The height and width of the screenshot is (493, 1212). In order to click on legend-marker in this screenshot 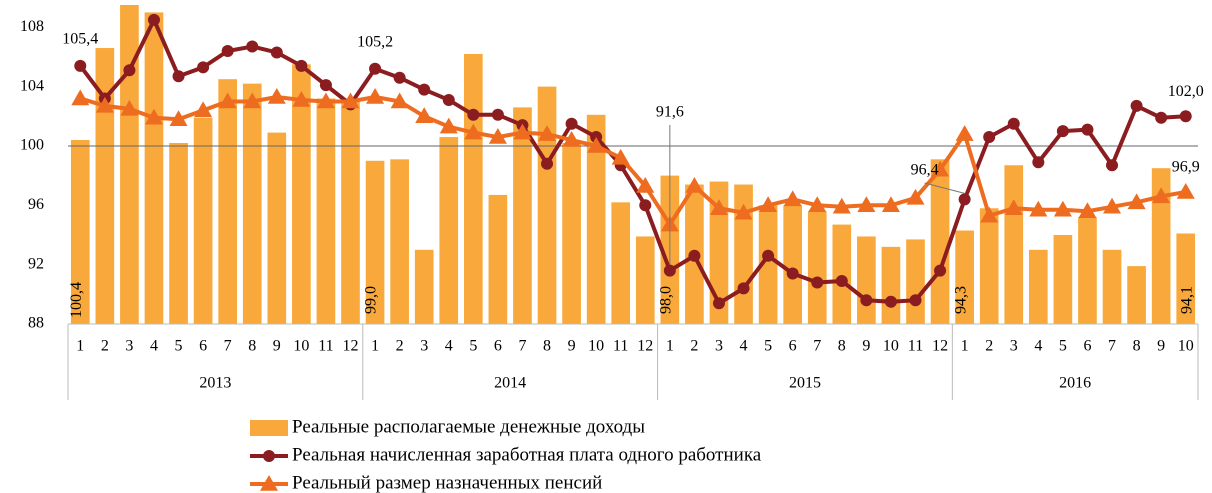, I will do `click(269, 483)`.